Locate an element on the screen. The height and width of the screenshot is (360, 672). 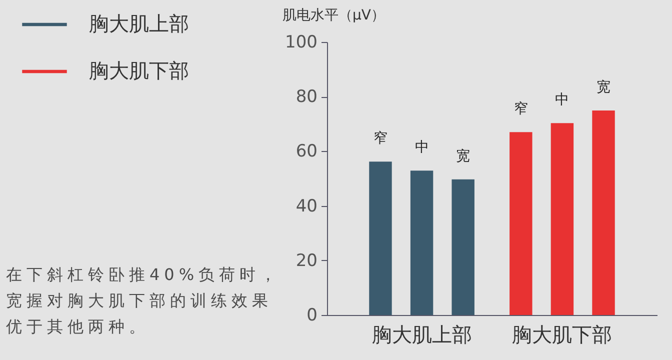
series-label: 宽 is located at coordinates (463, 156).